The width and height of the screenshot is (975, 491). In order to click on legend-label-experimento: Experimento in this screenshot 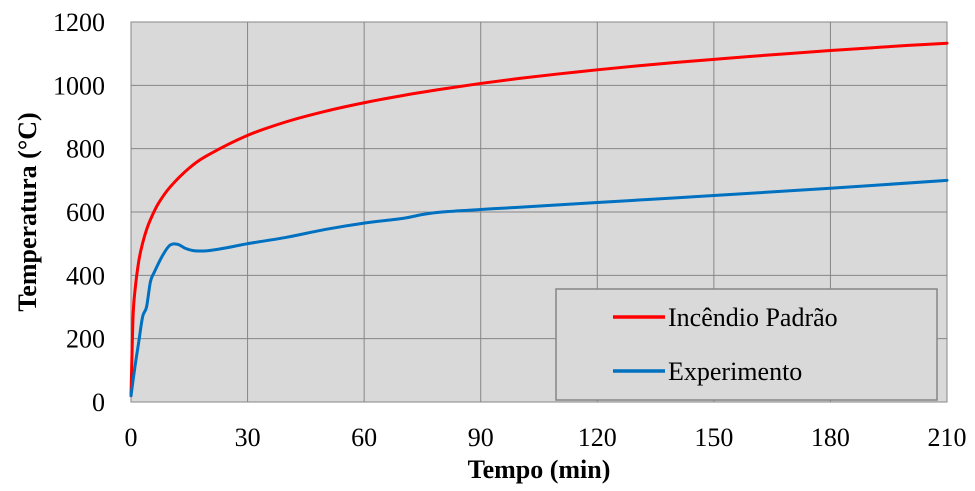, I will do `click(735, 371)`.